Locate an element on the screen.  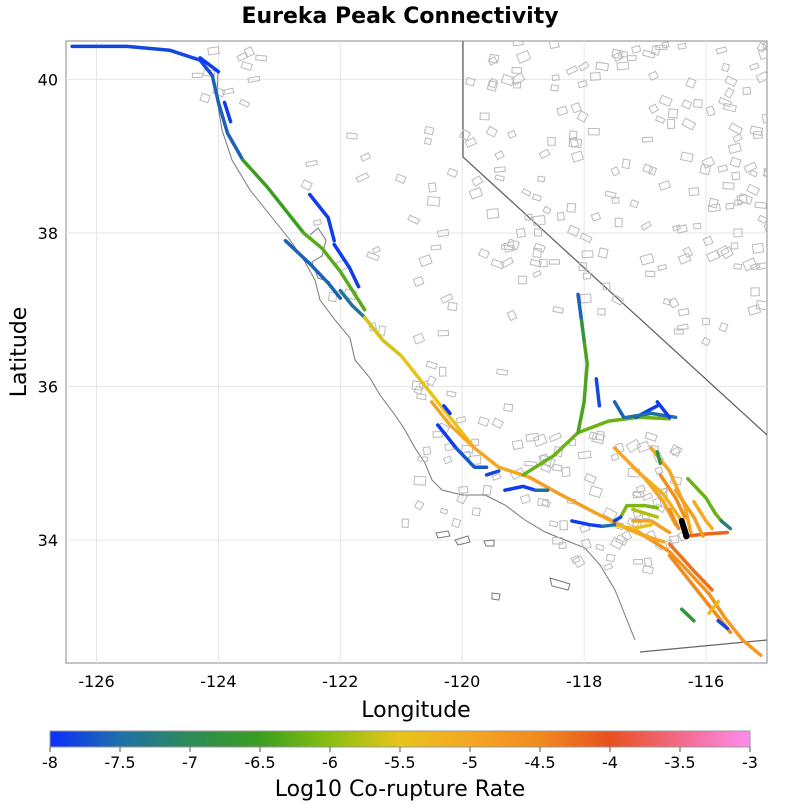
colorbar-tick-label: -7 is located at coordinates (190, 762).